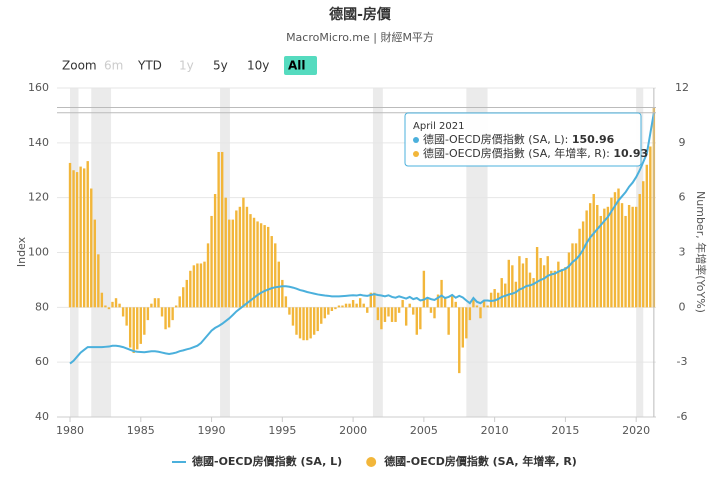 Image resolution: width=720 pixels, height=487 pixels. Describe the element at coordinates (79, 66) in the screenshot. I see `zoom-label: Zoom` at that location.